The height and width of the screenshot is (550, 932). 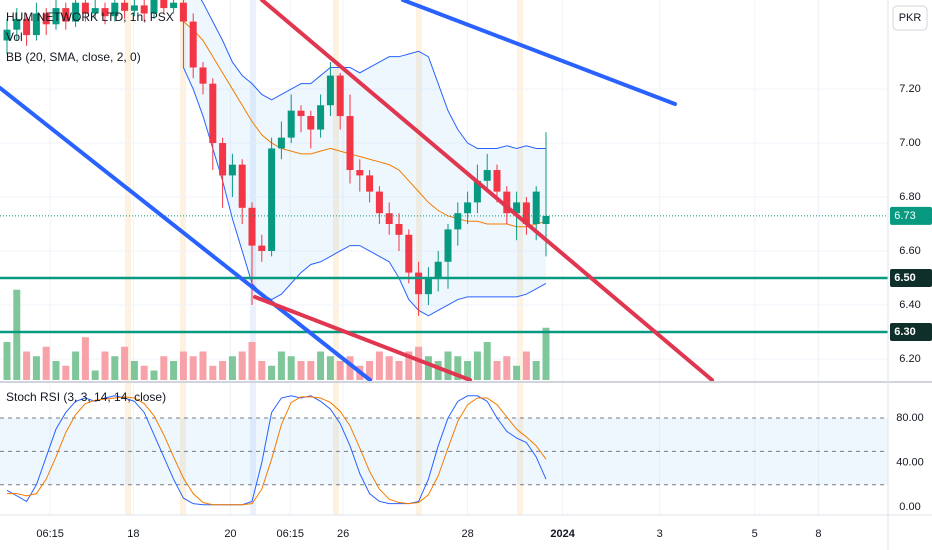 I want to click on last-price-label: 6.73, so click(x=904, y=216).